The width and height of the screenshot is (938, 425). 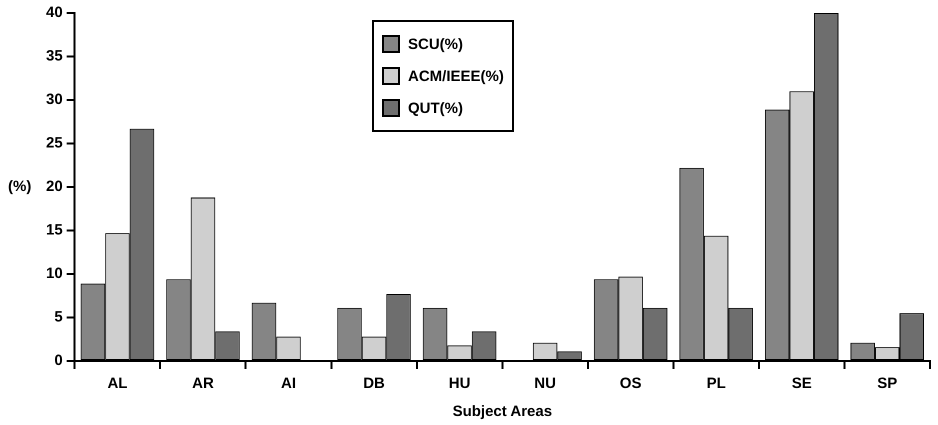 What do you see at coordinates (887, 383) in the screenshot?
I see `x-tick-label: SP` at bounding box center [887, 383].